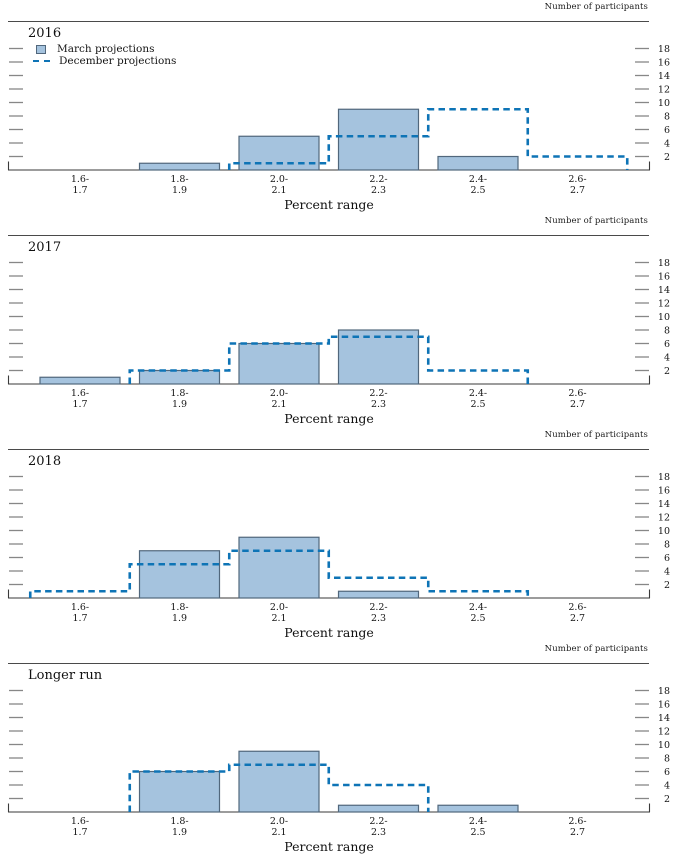 This screenshot has width=674, height=856. I want to click on legend: March projections December projections, so click(104, 55).